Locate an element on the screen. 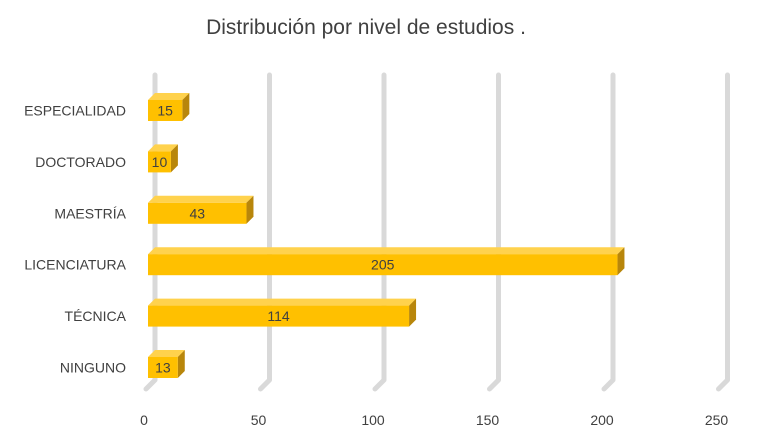 This screenshot has height=444, width=780. bar: 205 is located at coordinates (386, 261).